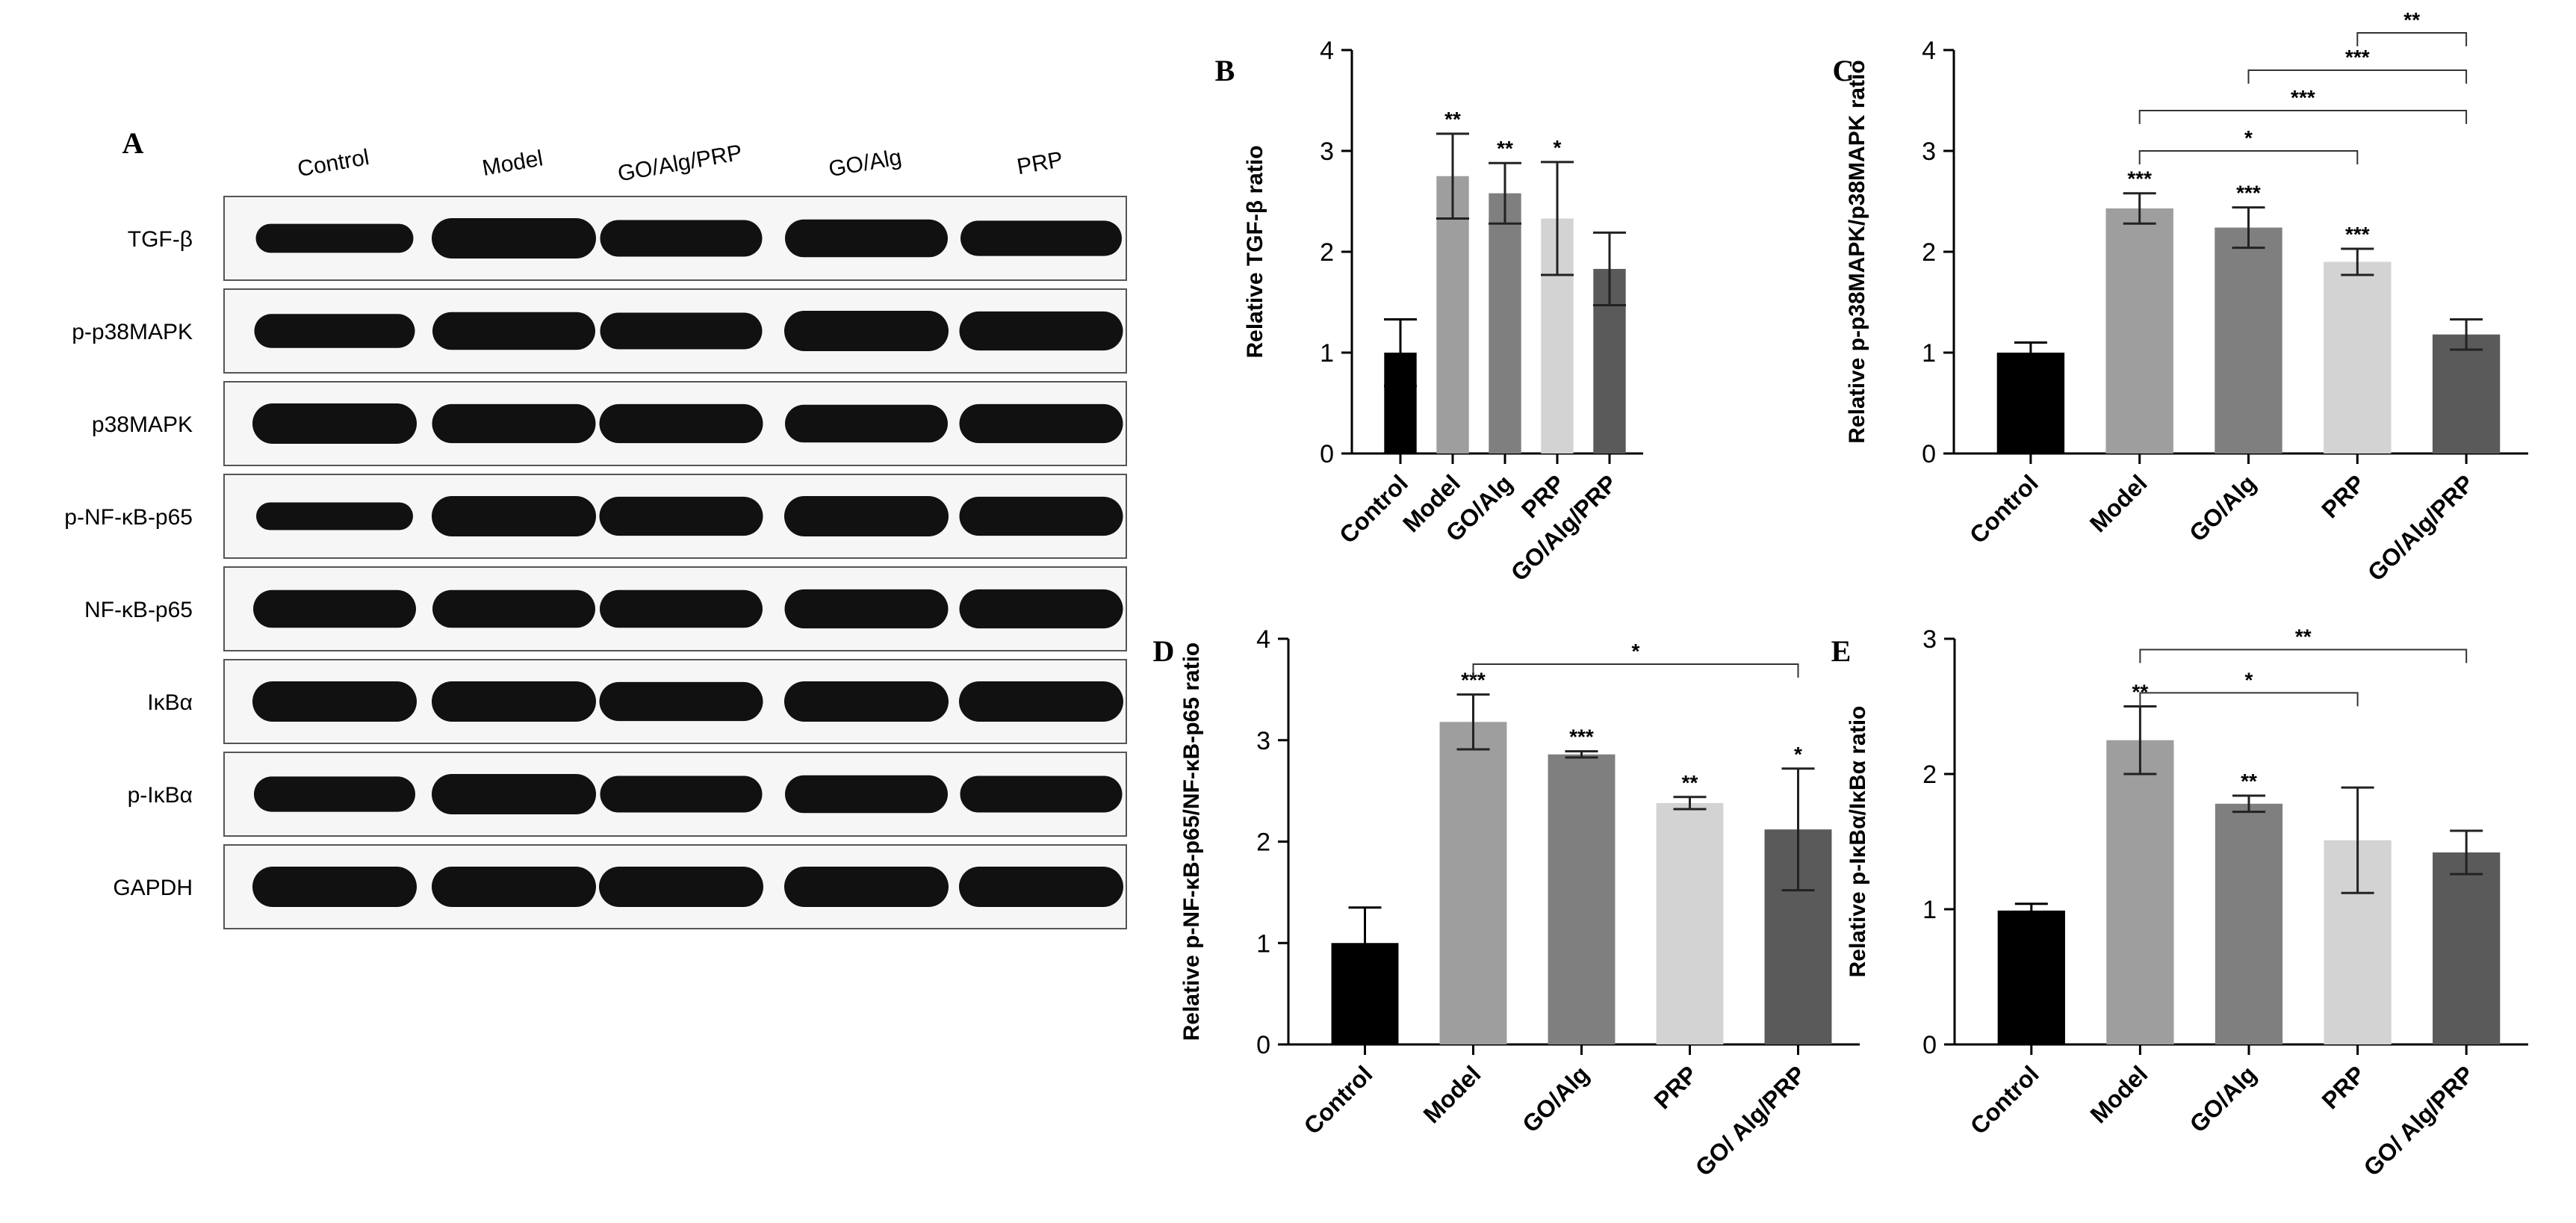  I want to click on panel-letter: E, so click(1842, 651).